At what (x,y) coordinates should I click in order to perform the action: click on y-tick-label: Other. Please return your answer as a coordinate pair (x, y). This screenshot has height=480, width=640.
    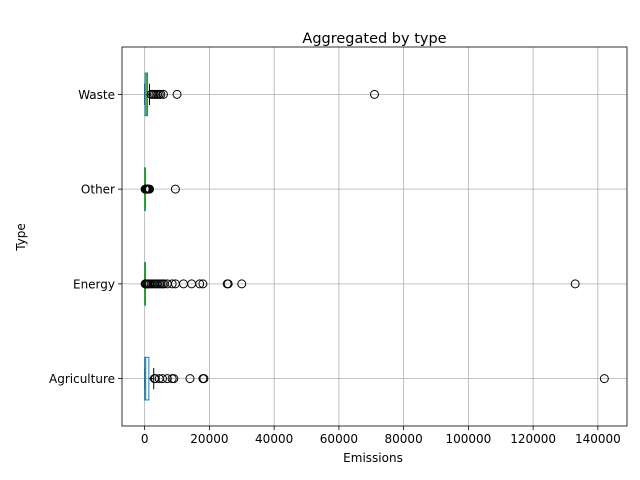
    Looking at the image, I should click on (98, 190).